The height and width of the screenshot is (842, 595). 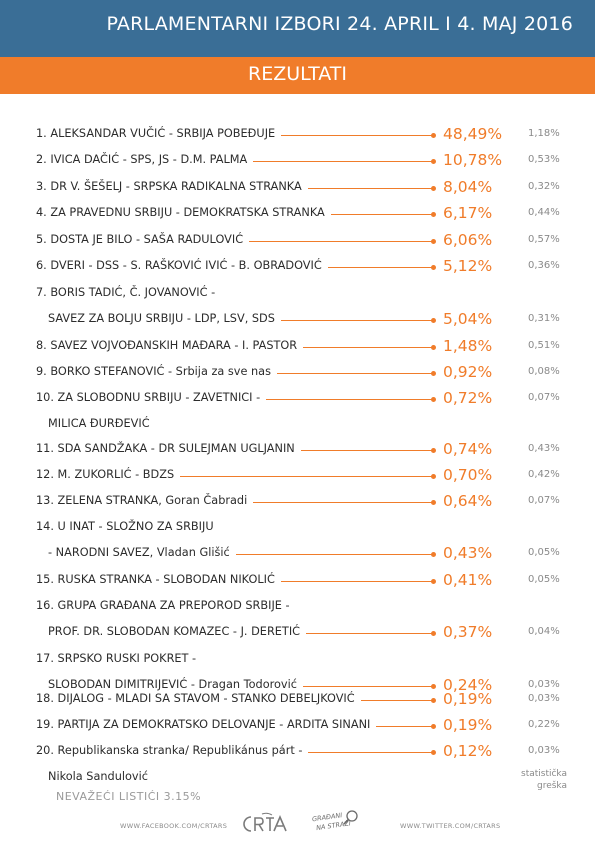 What do you see at coordinates (468, 346) in the screenshot?
I see `result-percent: 1,48%` at bounding box center [468, 346].